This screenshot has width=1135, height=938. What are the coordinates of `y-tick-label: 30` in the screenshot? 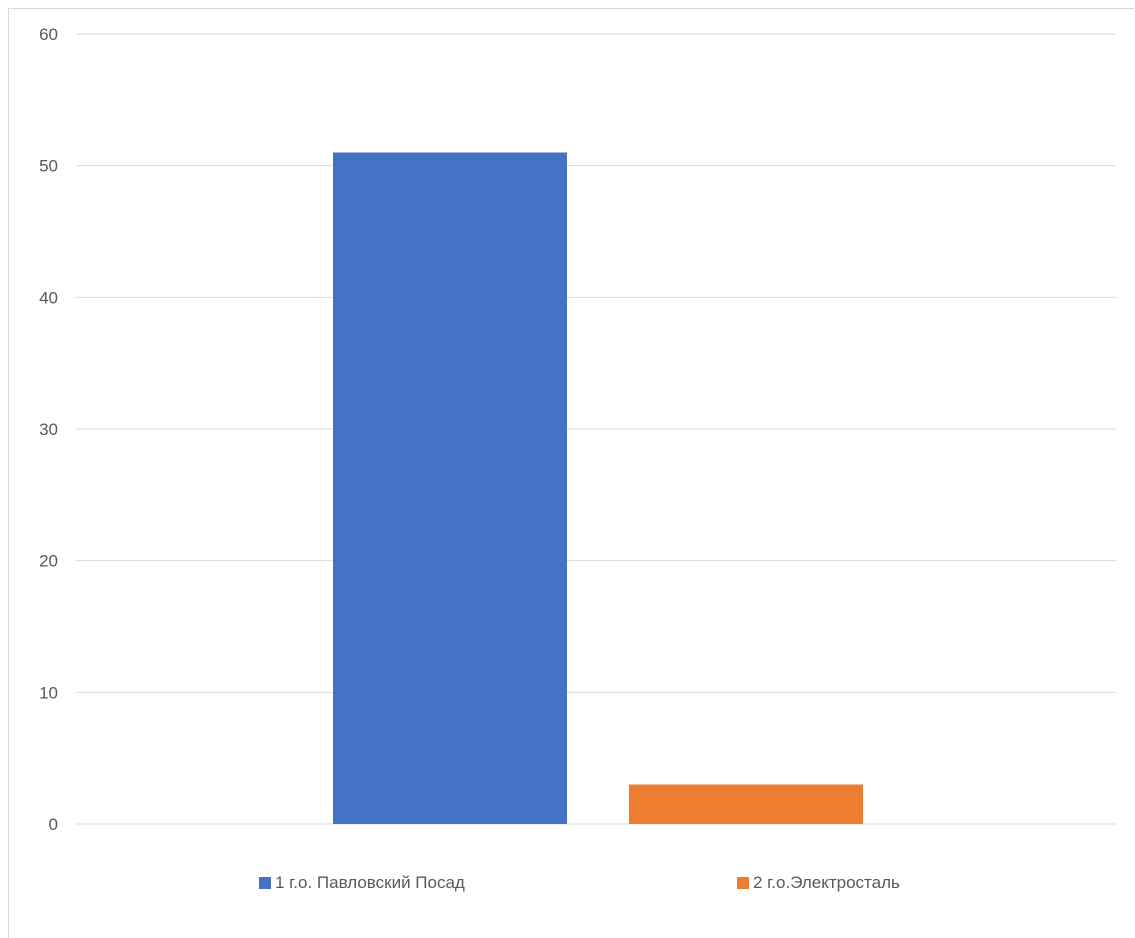 It's located at (48, 429).